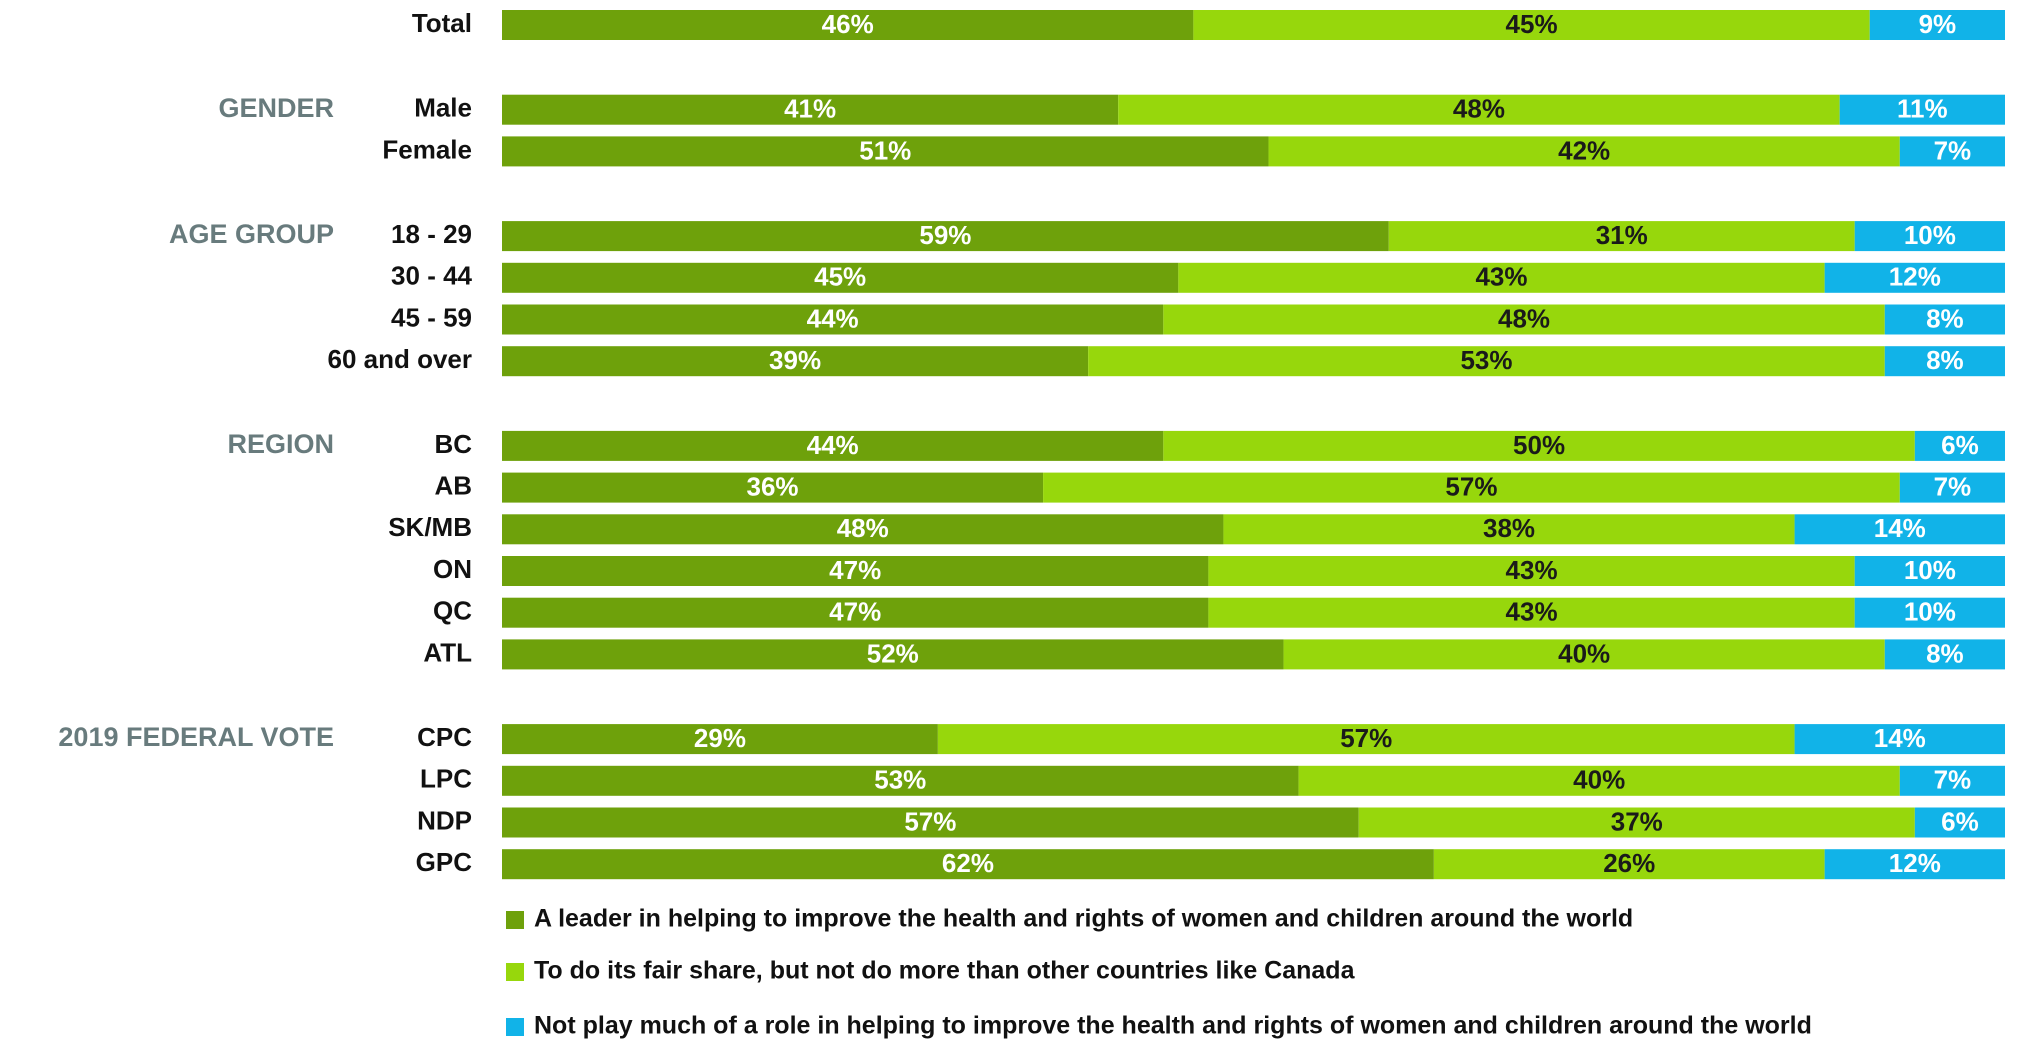 This screenshot has width=2044, height=1042. What do you see at coordinates (795, 360) in the screenshot?
I see `value-label: 39%` at bounding box center [795, 360].